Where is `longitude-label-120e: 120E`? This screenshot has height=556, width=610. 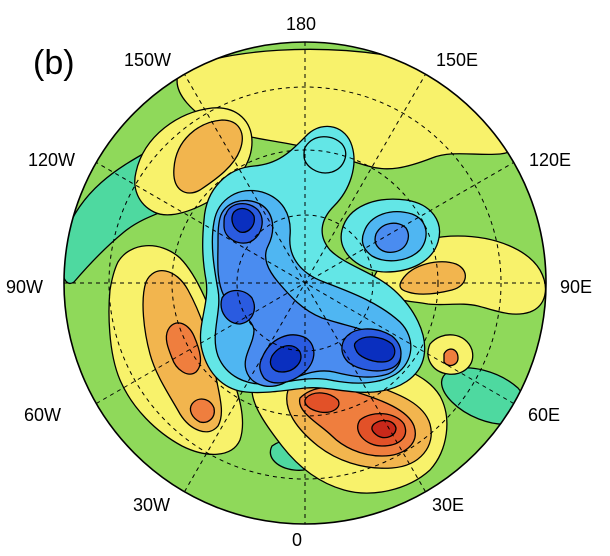
longitude-label-120e: 120E is located at coordinates (550, 160).